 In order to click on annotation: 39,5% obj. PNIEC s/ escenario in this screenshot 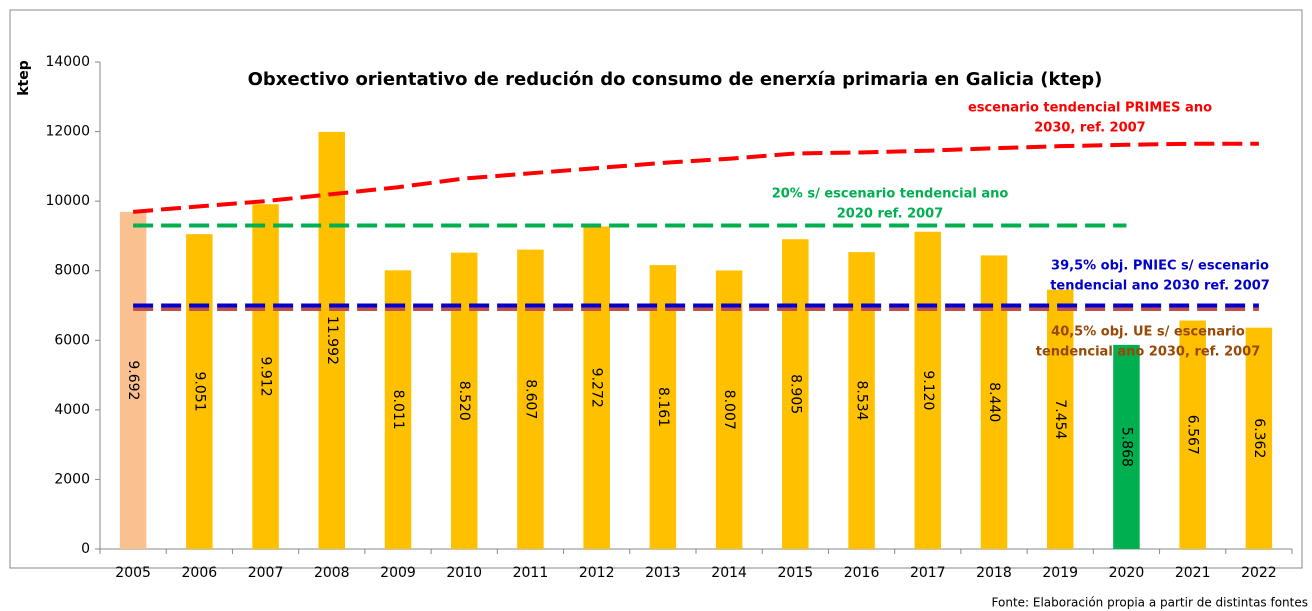, I will do `click(1160, 266)`.